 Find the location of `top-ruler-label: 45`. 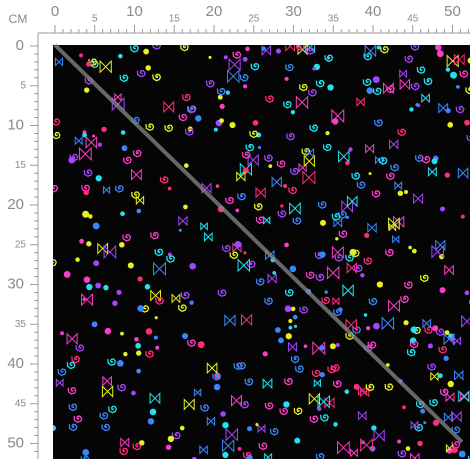

top-ruler-label: 45 is located at coordinates (413, 19).